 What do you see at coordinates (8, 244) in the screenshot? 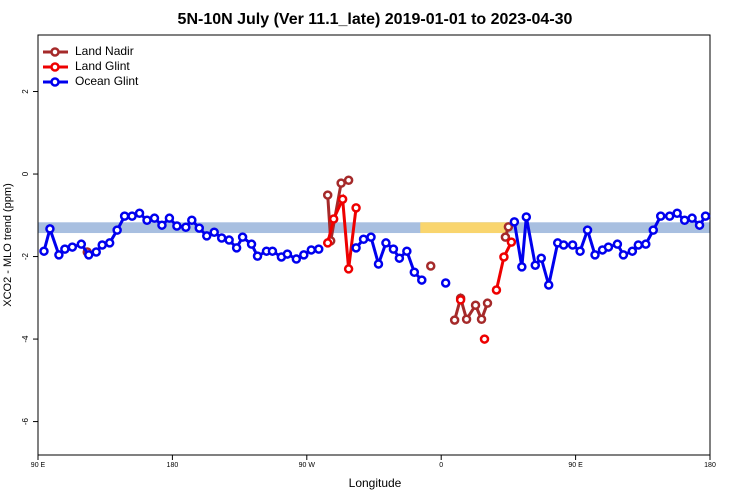
I see `y-axis-label: XCO2 - MLO trend (ppm)` at bounding box center [8, 244].